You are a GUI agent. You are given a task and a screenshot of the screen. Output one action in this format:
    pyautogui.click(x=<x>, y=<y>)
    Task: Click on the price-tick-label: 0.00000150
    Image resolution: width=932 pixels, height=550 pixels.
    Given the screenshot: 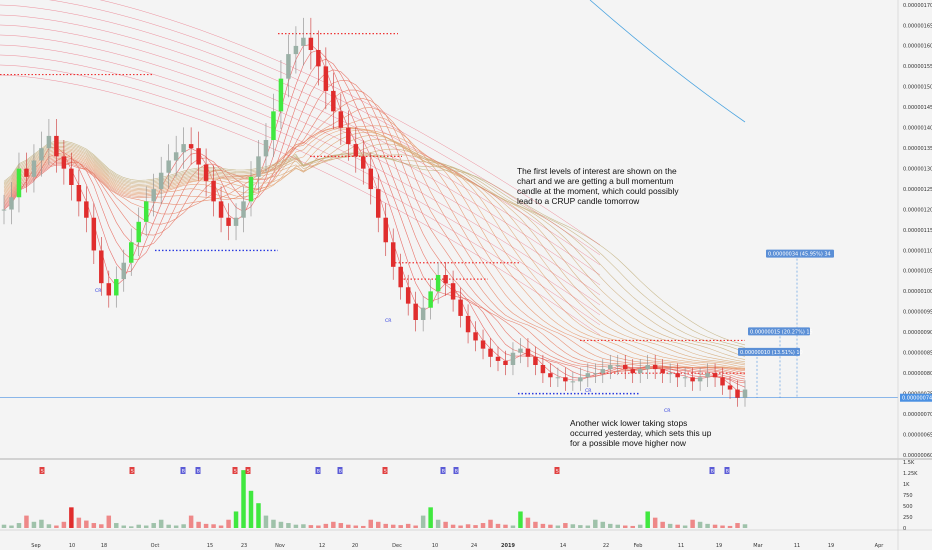 What is the action you would take?
    pyautogui.click(x=917, y=88)
    